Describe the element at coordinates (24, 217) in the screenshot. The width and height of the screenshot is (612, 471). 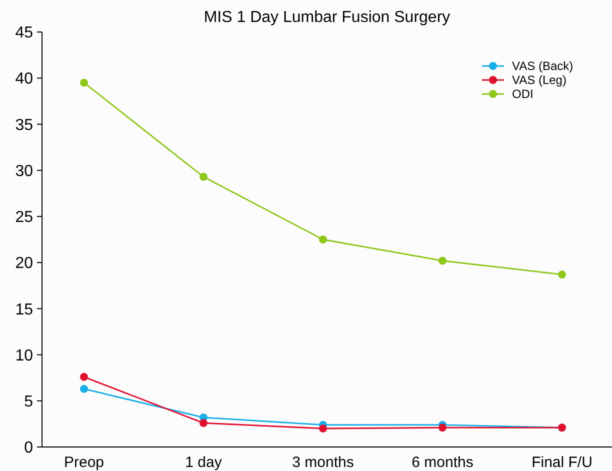
I see `y-tick-label: 25` at that location.